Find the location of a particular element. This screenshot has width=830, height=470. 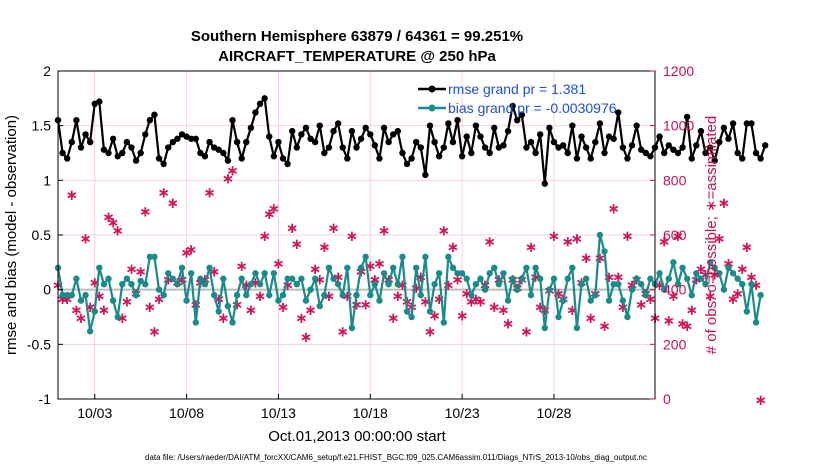

legend-rmse-label: rmse grand pr = 1.381 is located at coordinates (517, 89).